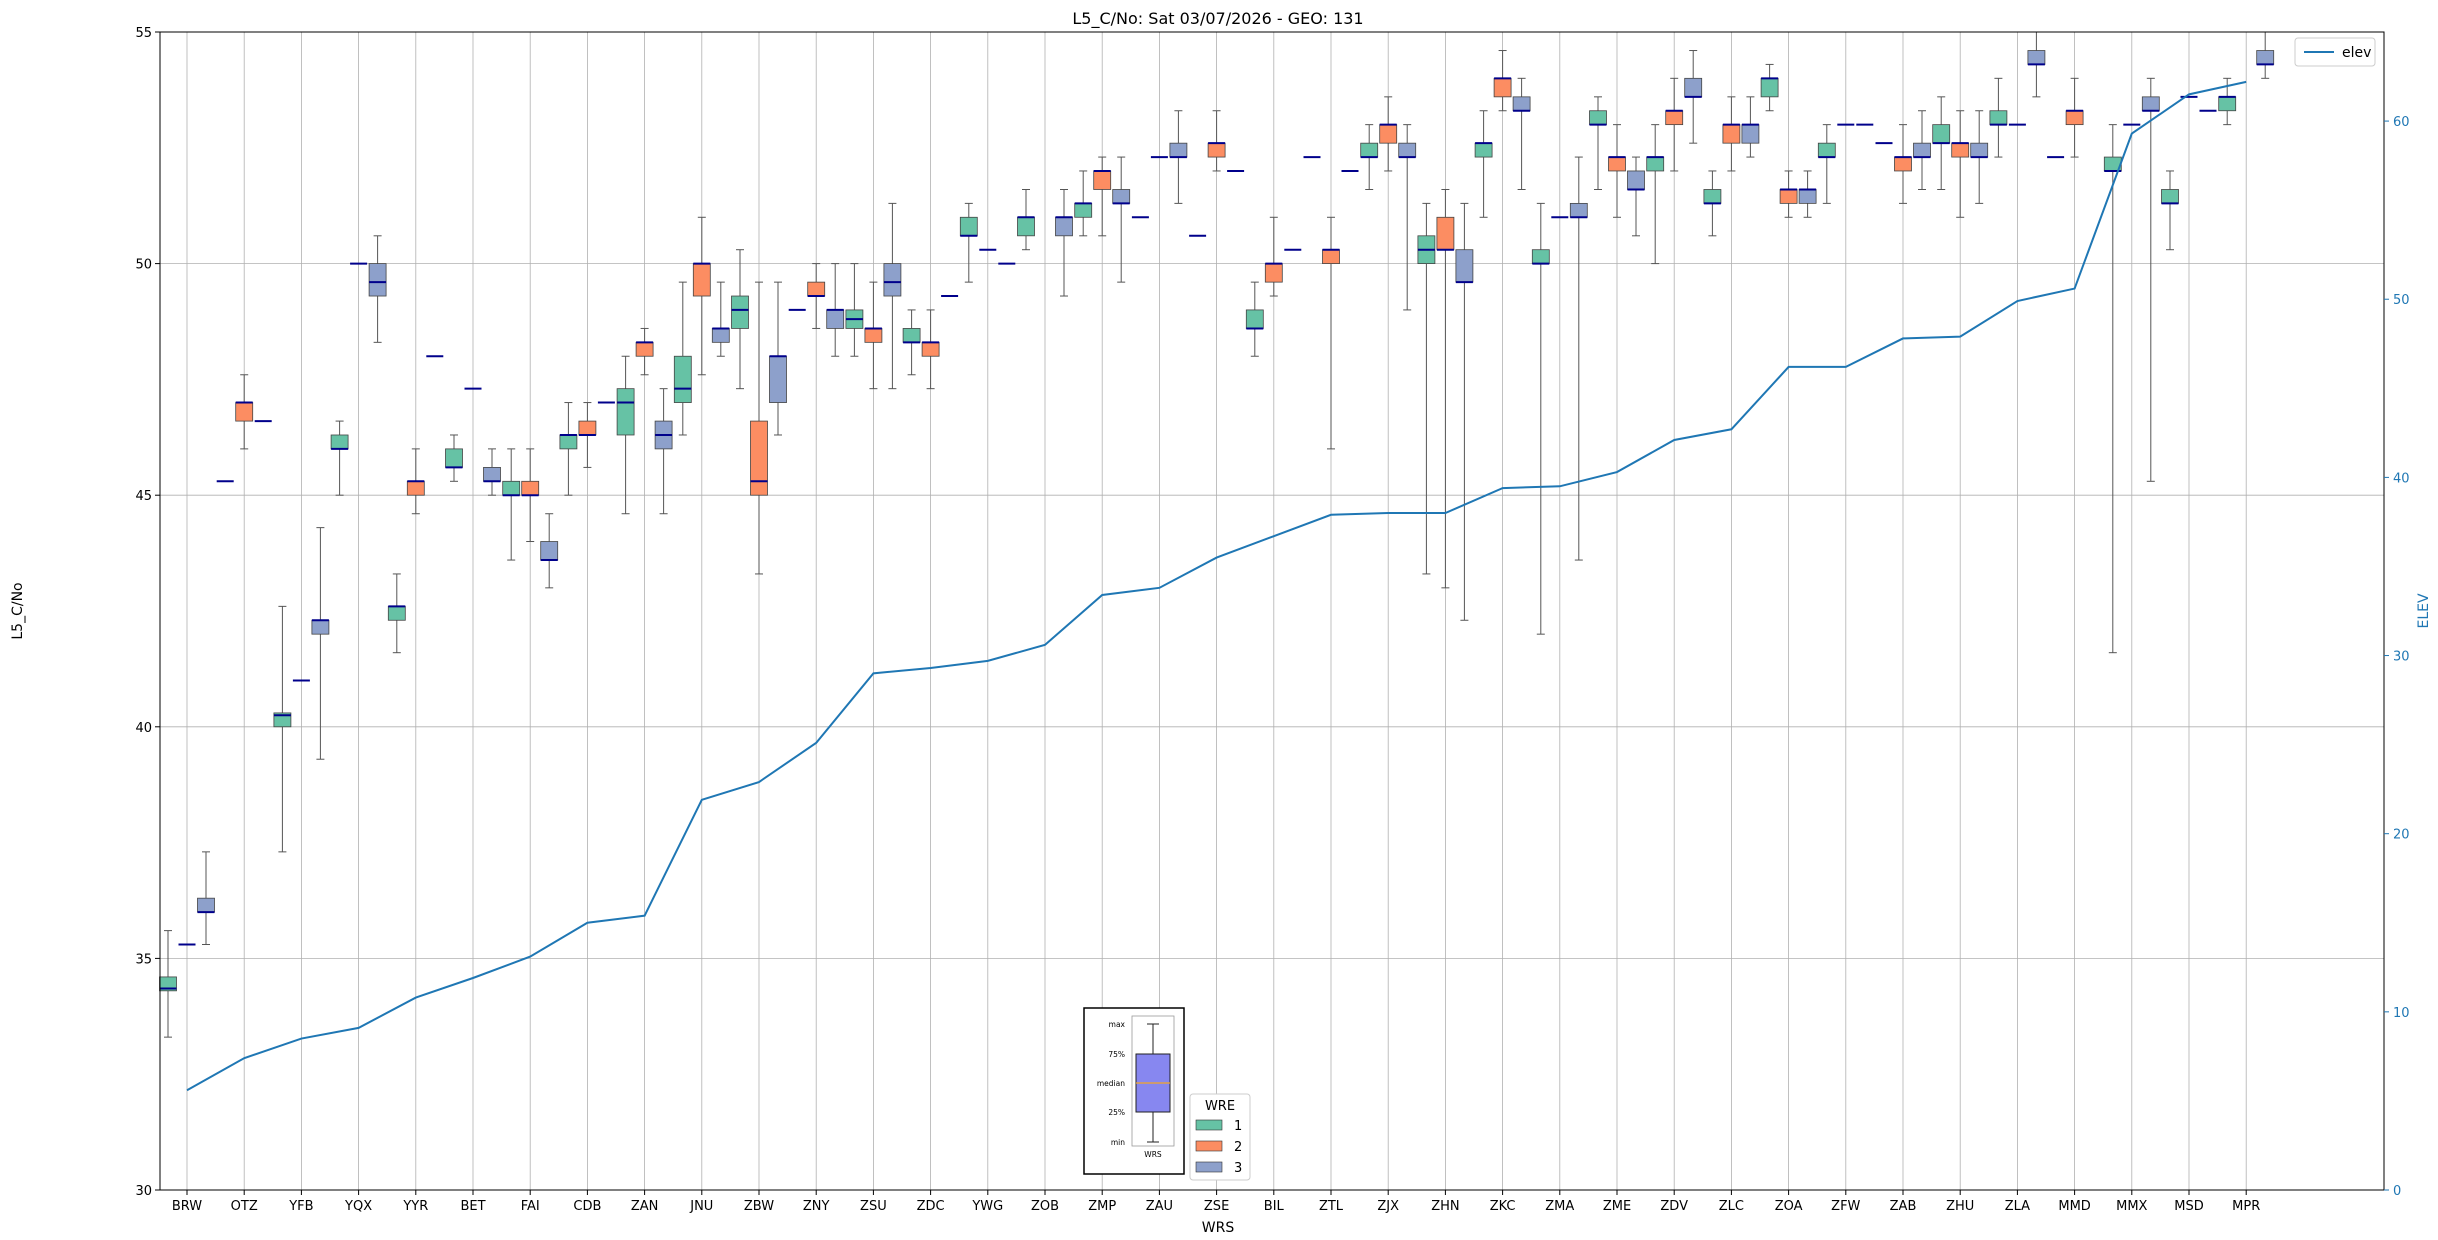 This screenshot has height=1240, width=2438. I want to click on box-wre-3-FAI, so click(549, 551).